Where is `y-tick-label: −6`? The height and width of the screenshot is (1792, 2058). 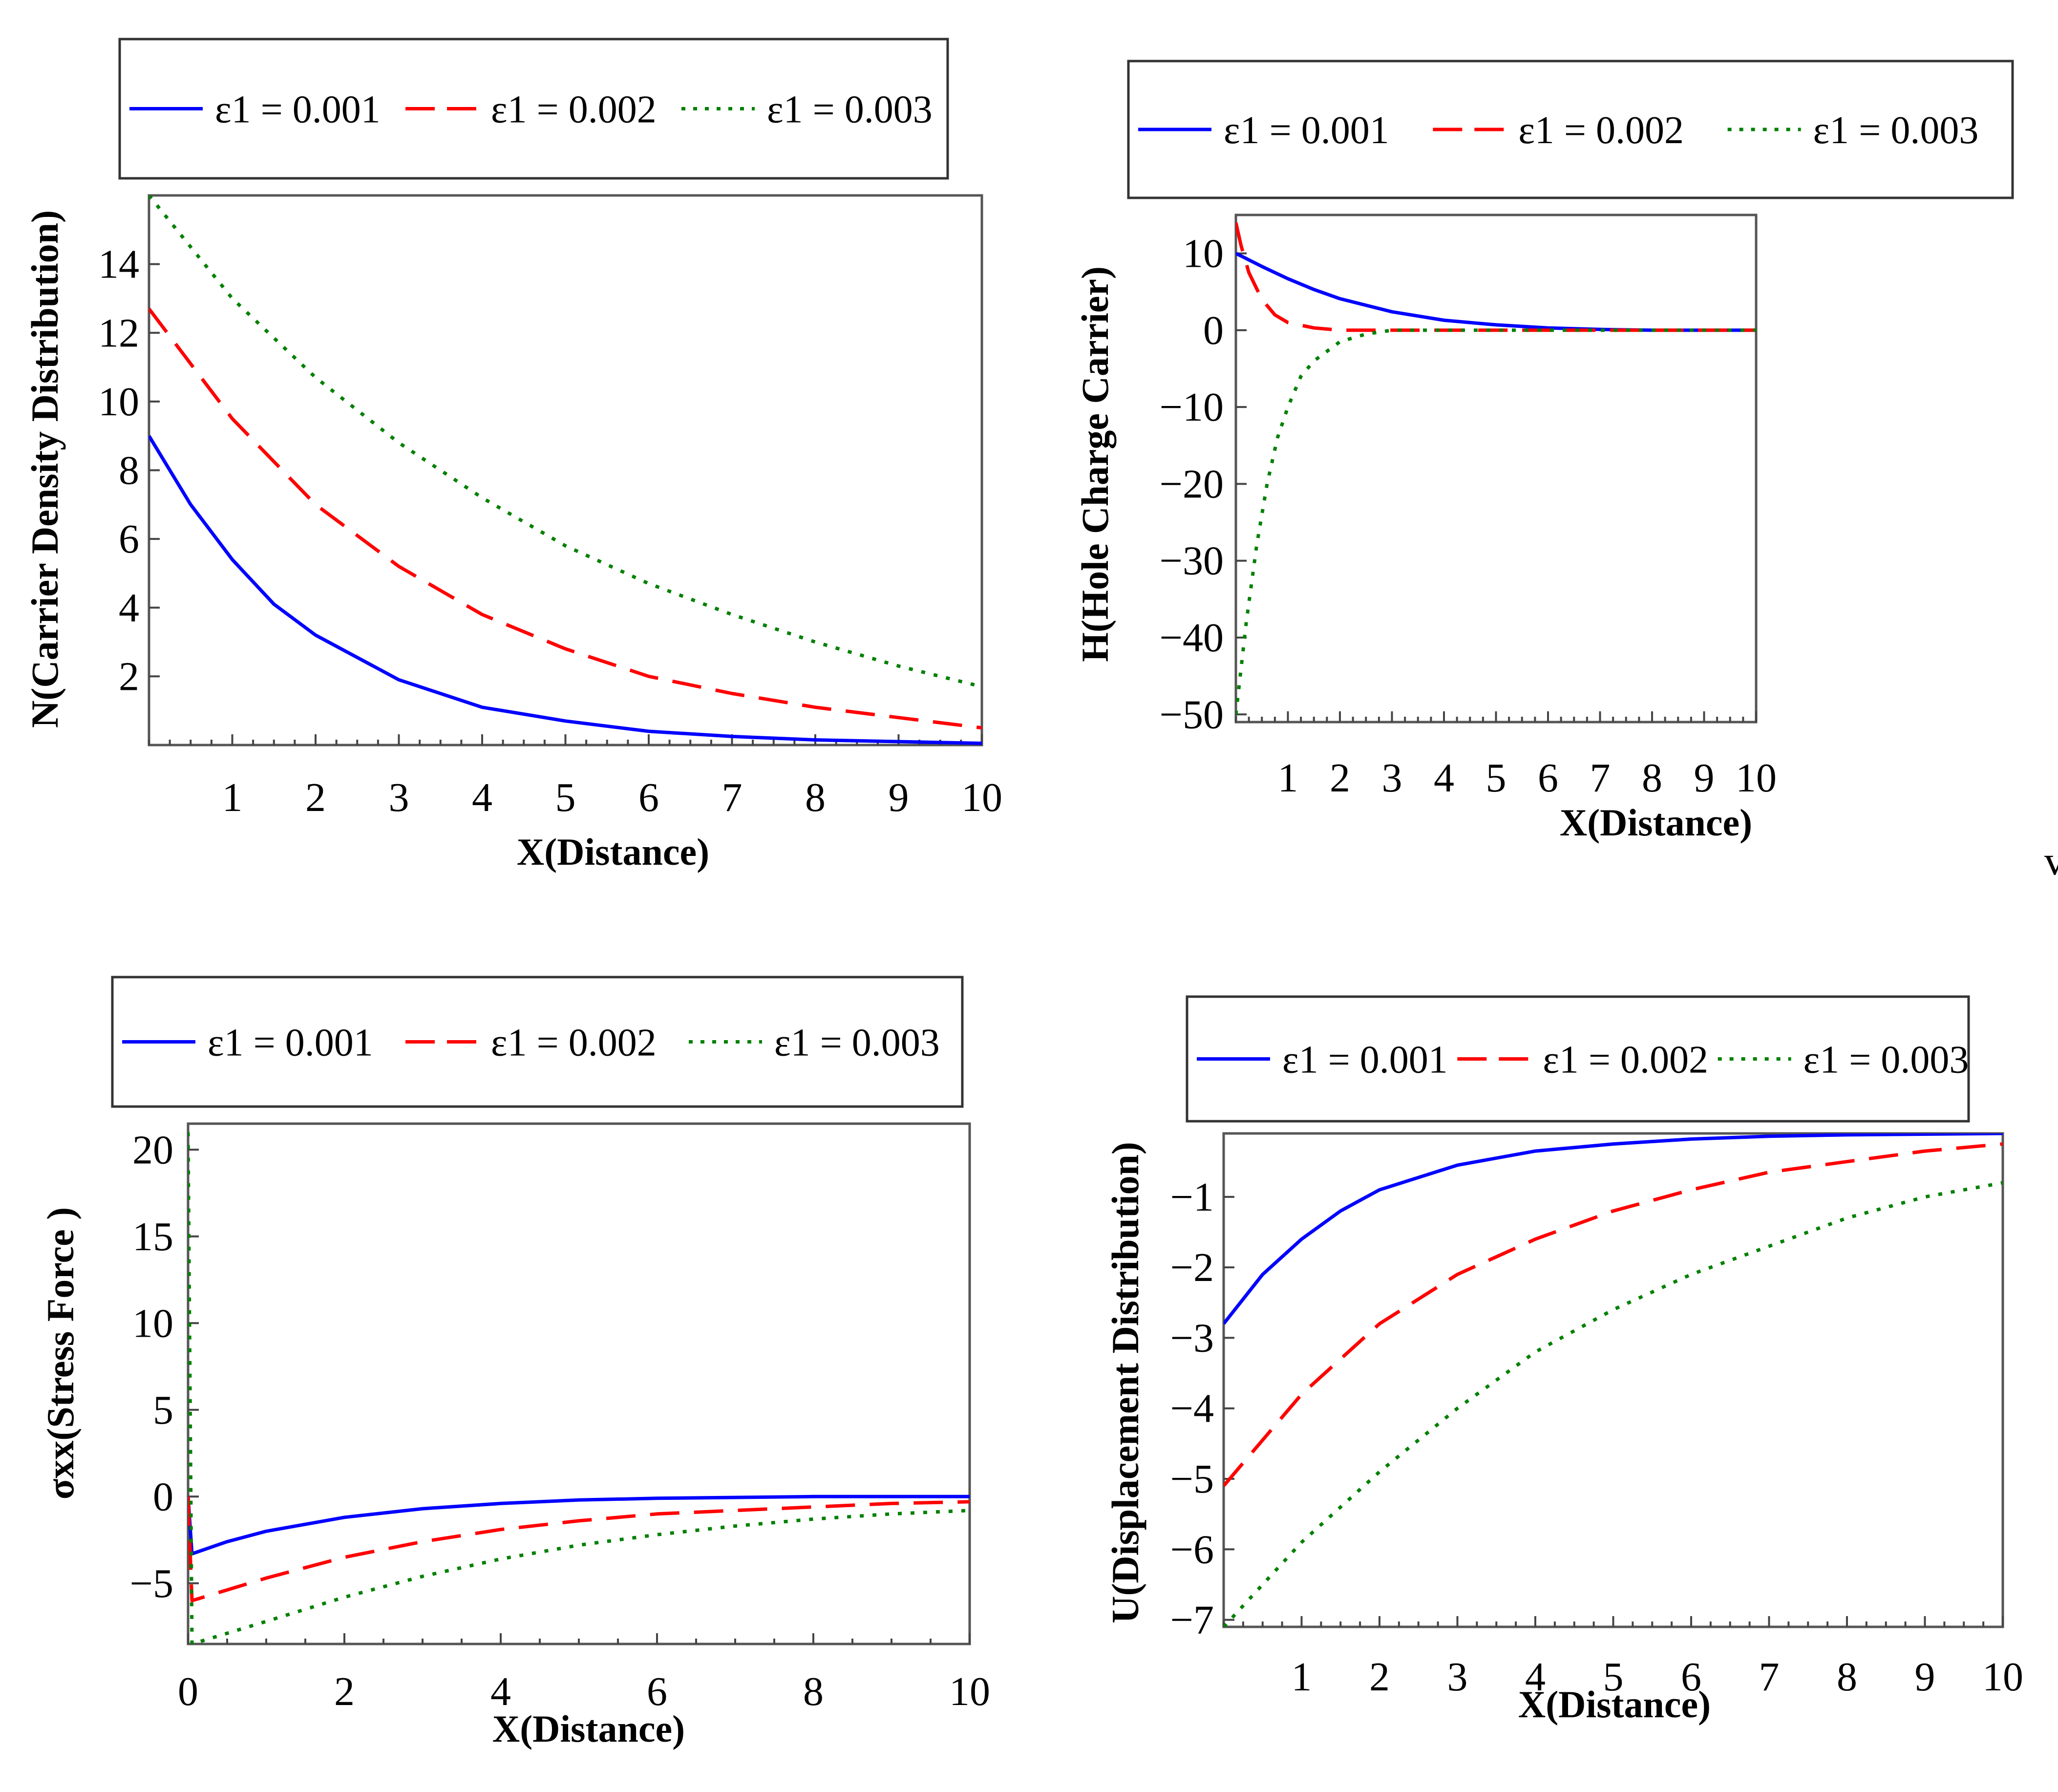
y-tick-label: −6 is located at coordinates (1192, 1549).